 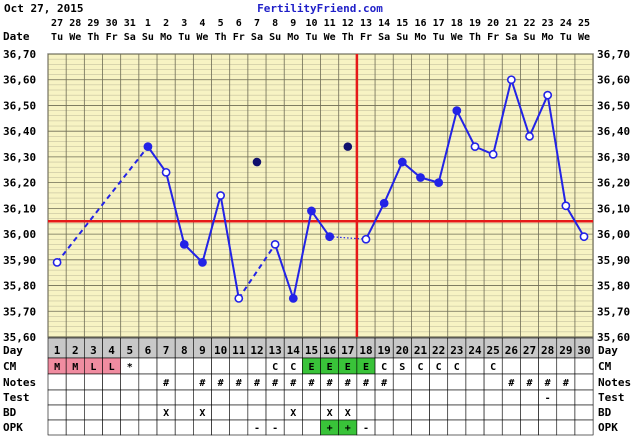 What do you see at coordinates (57, 350) in the screenshot?
I see `day-cell-text: 1` at bounding box center [57, 350].